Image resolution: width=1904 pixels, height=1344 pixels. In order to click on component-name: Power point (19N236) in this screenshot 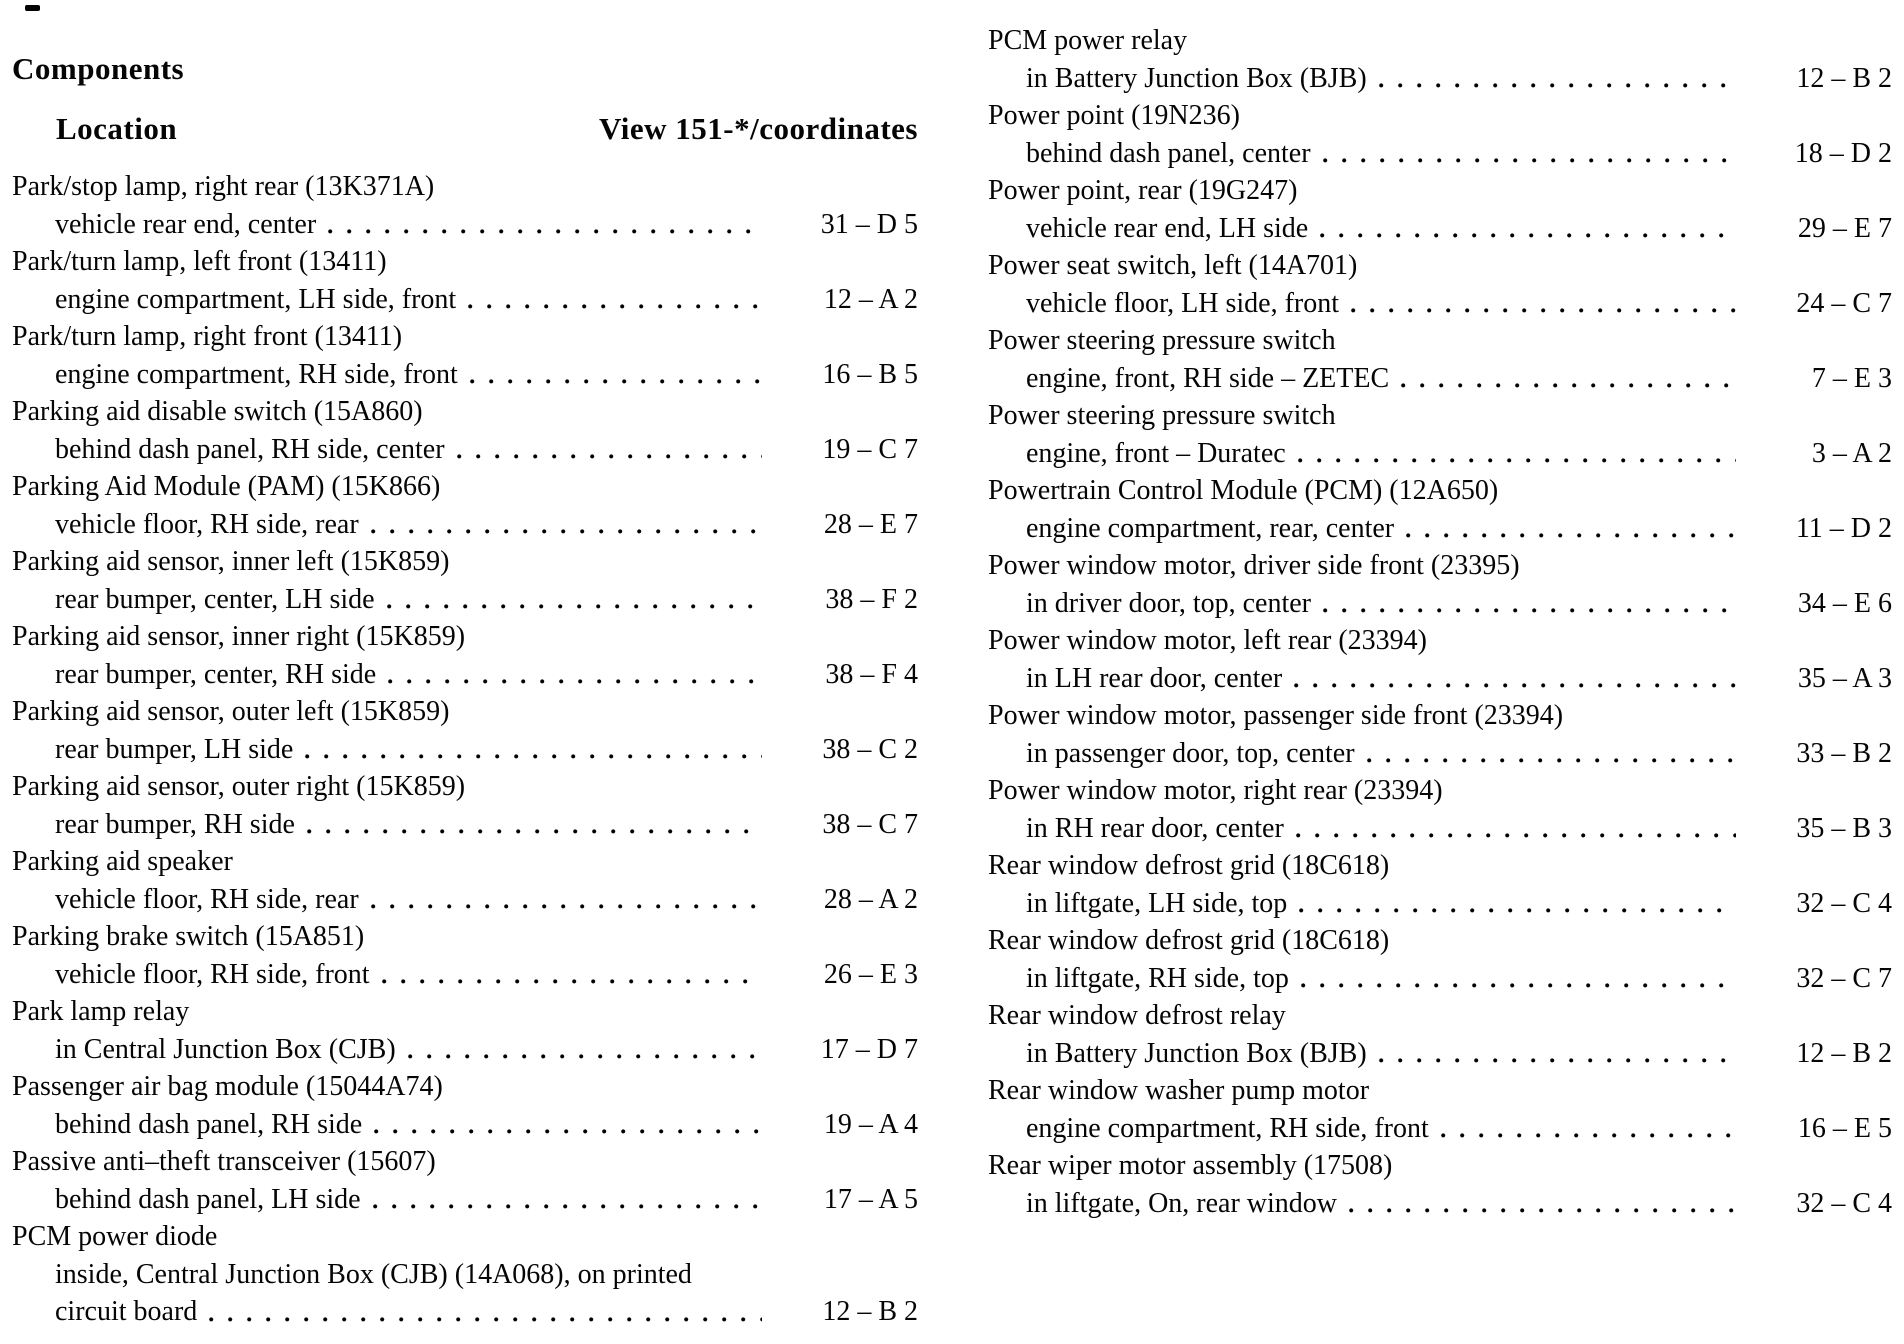, I will do `click(1114, 115)`.